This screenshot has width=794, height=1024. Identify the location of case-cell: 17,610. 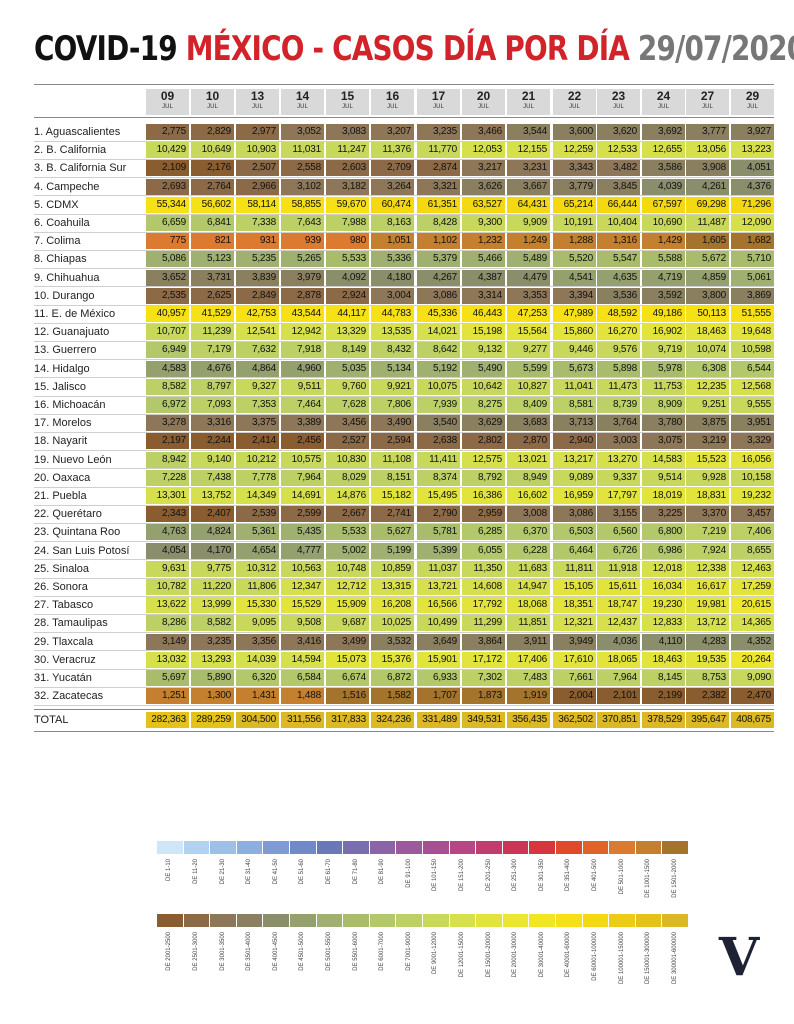
(574, 659).